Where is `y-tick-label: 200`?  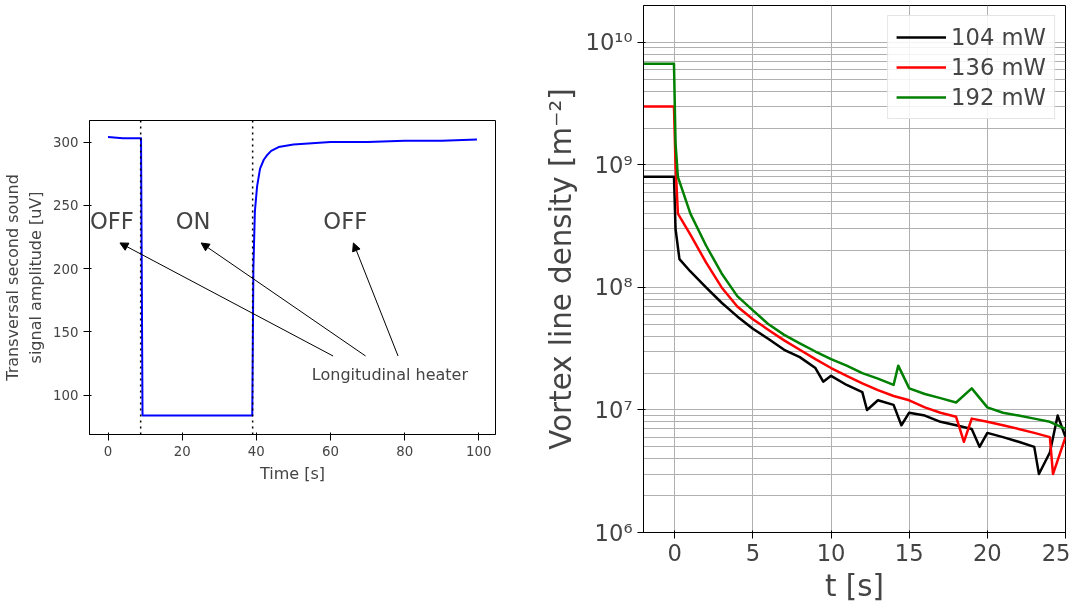 y-tick-label: 200 is located at coordinates (66, 269).